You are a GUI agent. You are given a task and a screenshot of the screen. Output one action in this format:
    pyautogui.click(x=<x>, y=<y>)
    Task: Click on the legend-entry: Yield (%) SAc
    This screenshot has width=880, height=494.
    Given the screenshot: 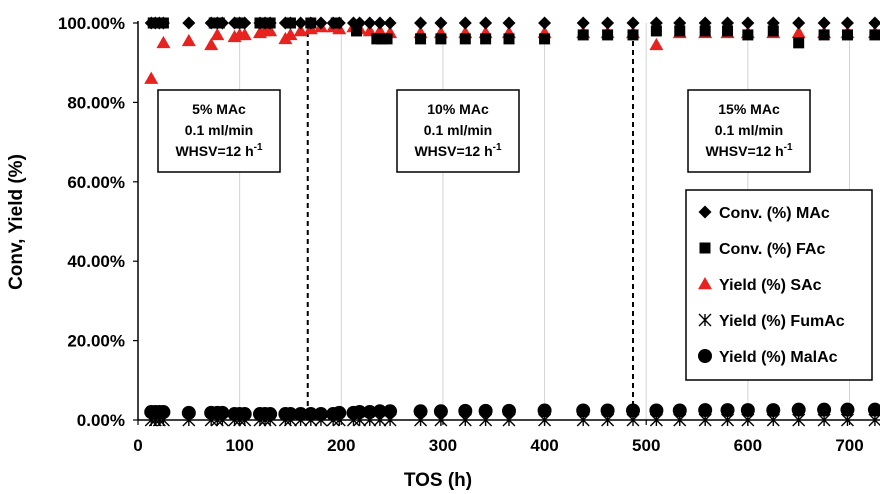 What is the action you would take?
    pyautogui.click(x=760, y=285)
    